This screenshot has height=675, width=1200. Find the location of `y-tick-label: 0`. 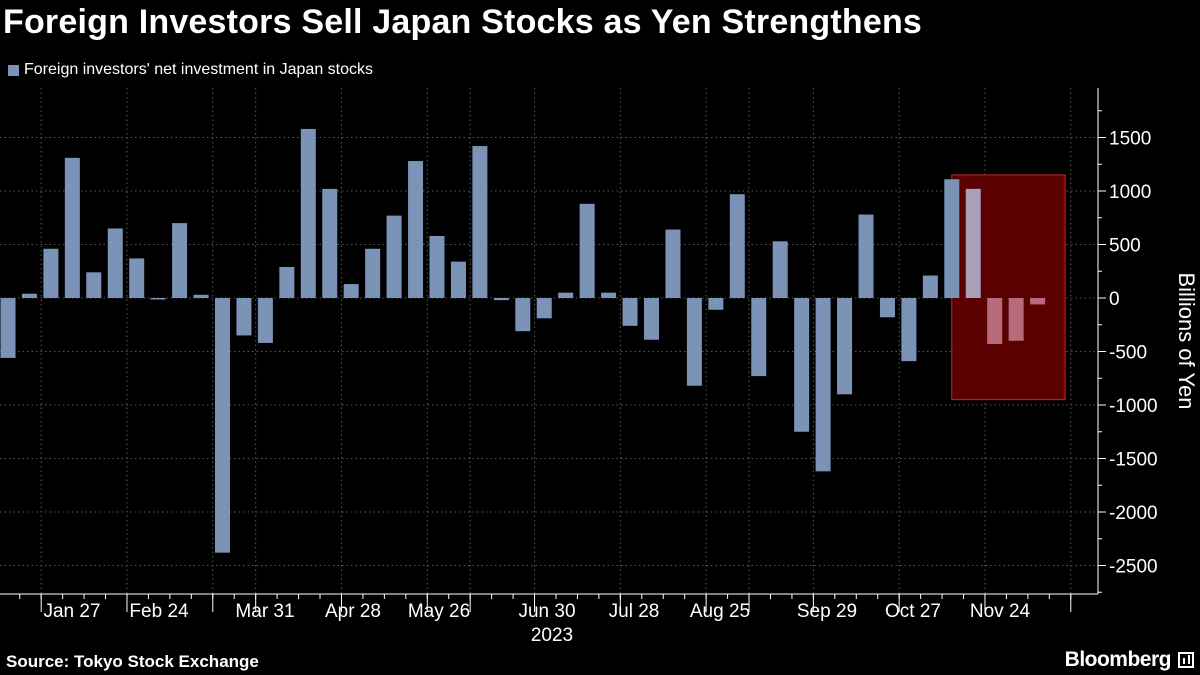

y-tick-label: 0 is located at coordinates (1114, 299).